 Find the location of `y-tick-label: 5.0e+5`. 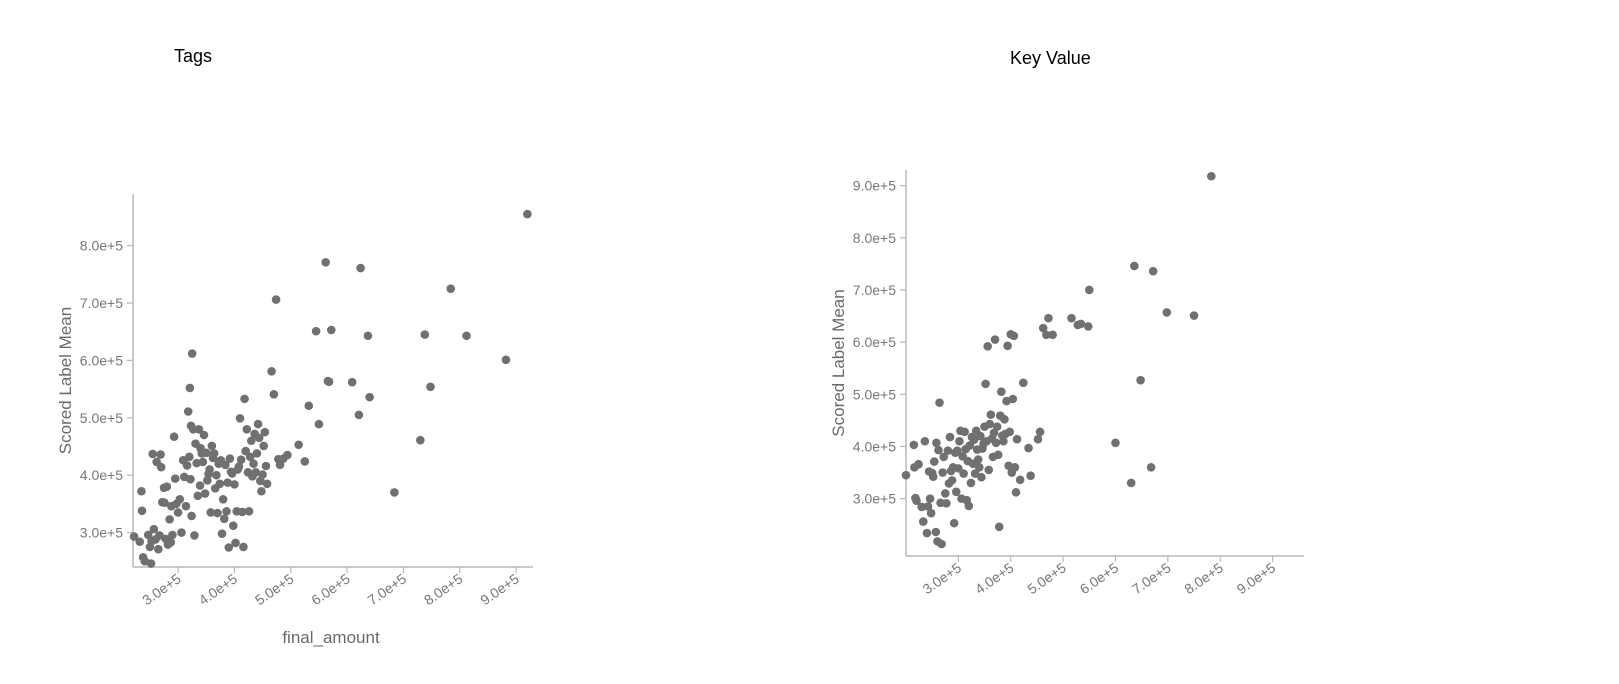

y-tick-label: 5.0e+5 is located at coordinates (101, 418).